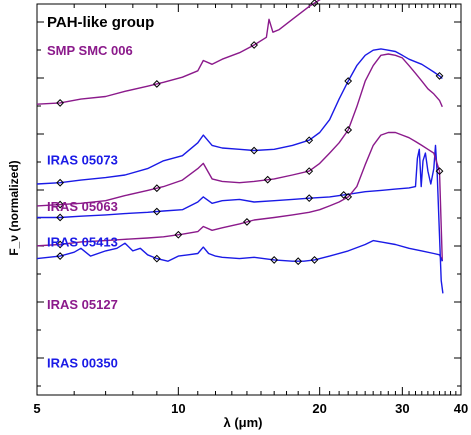 This screenshot has height=435, width=471. Describe the element at coordinates (90, 50) in the screenshot. I see `series-label: SMP SMC 006` at that location.